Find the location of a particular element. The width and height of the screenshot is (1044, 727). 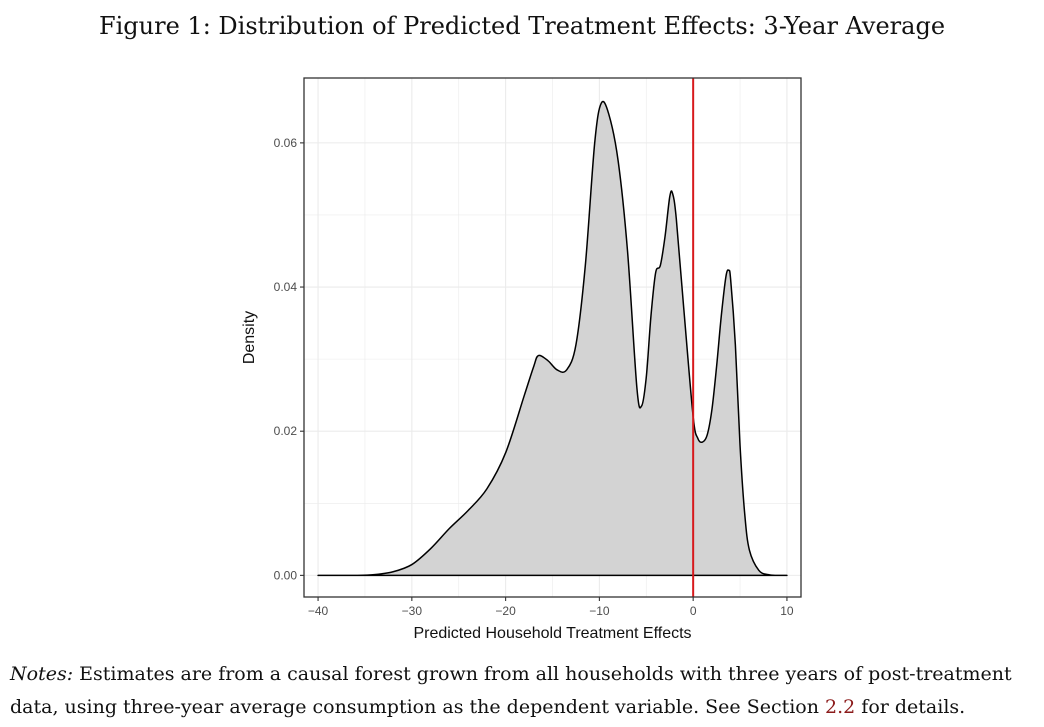

x-axis-title: Predicted Household Treatment Effects is located at coordinates (552, 633).